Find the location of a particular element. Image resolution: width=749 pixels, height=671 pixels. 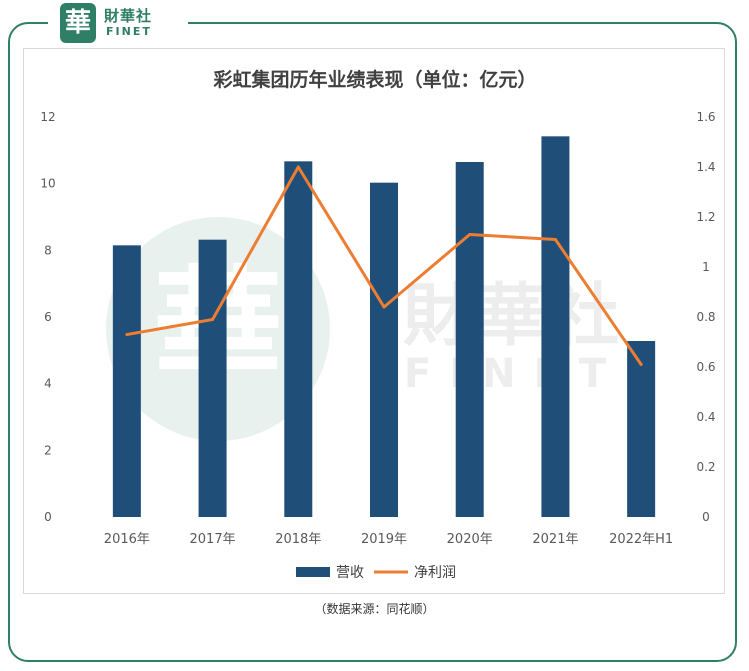

right-tick-label: 0.8 is located at coordinates (705, 317).